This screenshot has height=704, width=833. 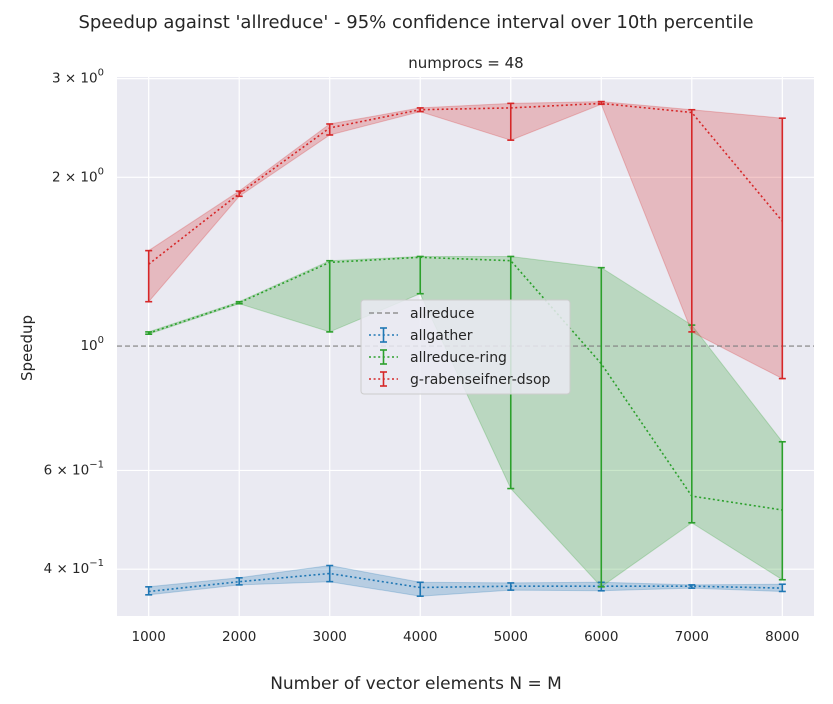 What do you see at coordinates (458, 358) in the screenshot?
I see `legend-label: allreduce-ring` at bounding box center [458, 358].